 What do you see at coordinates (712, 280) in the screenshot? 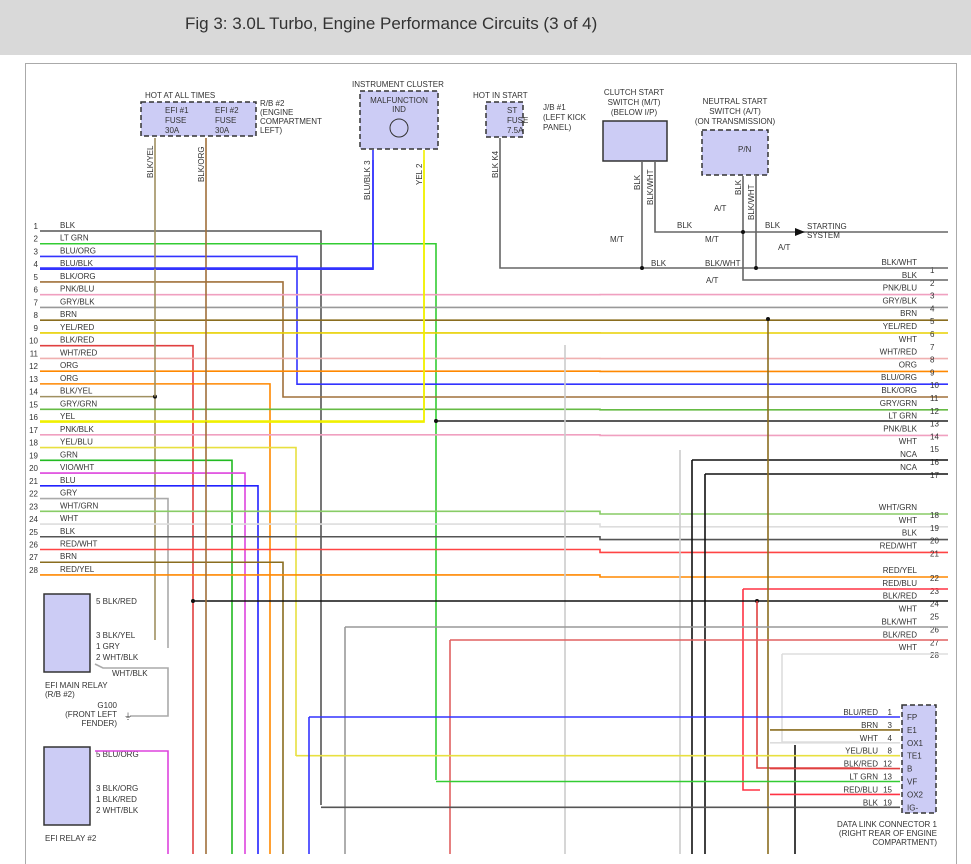
I see `start-circuit-label: A/T` at bounding box center [712, 280].